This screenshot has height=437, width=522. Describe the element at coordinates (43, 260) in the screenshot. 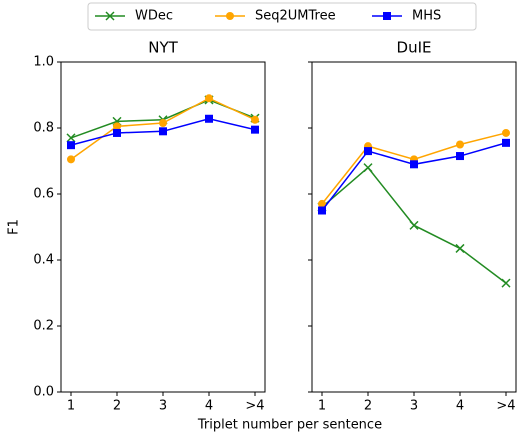

I see `y-tick-label: 0.4` at that location.